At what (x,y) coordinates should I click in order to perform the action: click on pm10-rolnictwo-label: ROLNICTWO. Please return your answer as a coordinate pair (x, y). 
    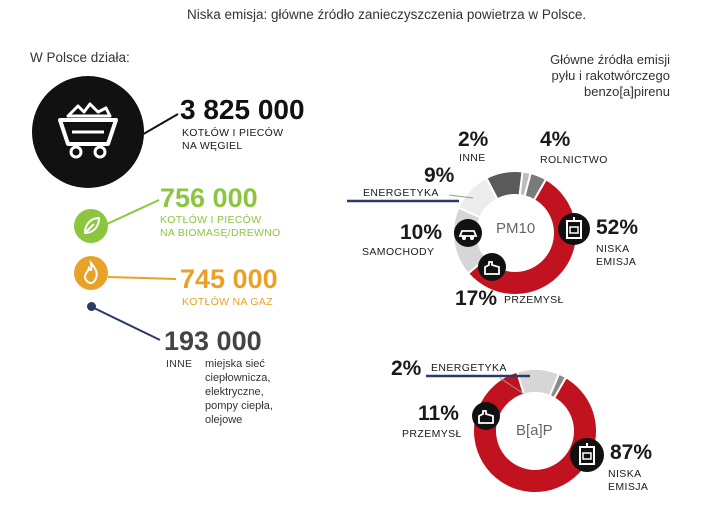
    Looking at the image, I should click on (574, 160).